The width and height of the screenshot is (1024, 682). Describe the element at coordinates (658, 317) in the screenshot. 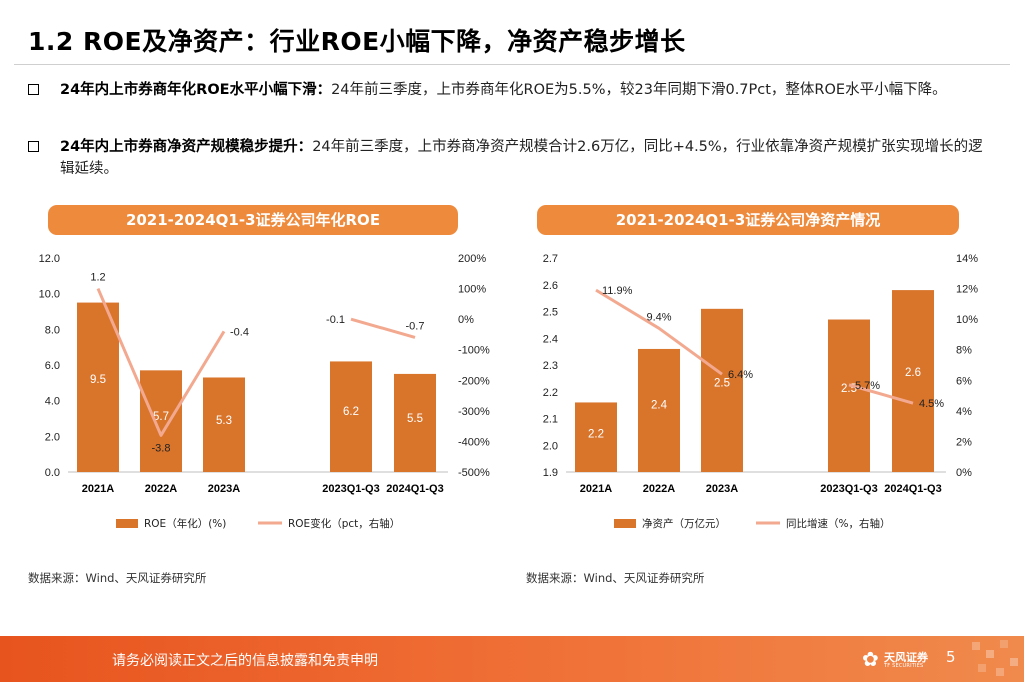

I see `line-value-label: 9.4%` at that location.